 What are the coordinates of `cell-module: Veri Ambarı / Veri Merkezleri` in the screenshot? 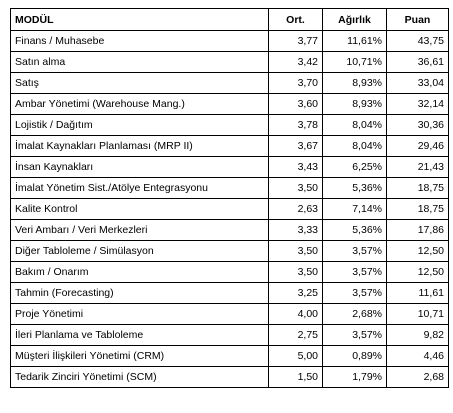 It's located at (139, 230).